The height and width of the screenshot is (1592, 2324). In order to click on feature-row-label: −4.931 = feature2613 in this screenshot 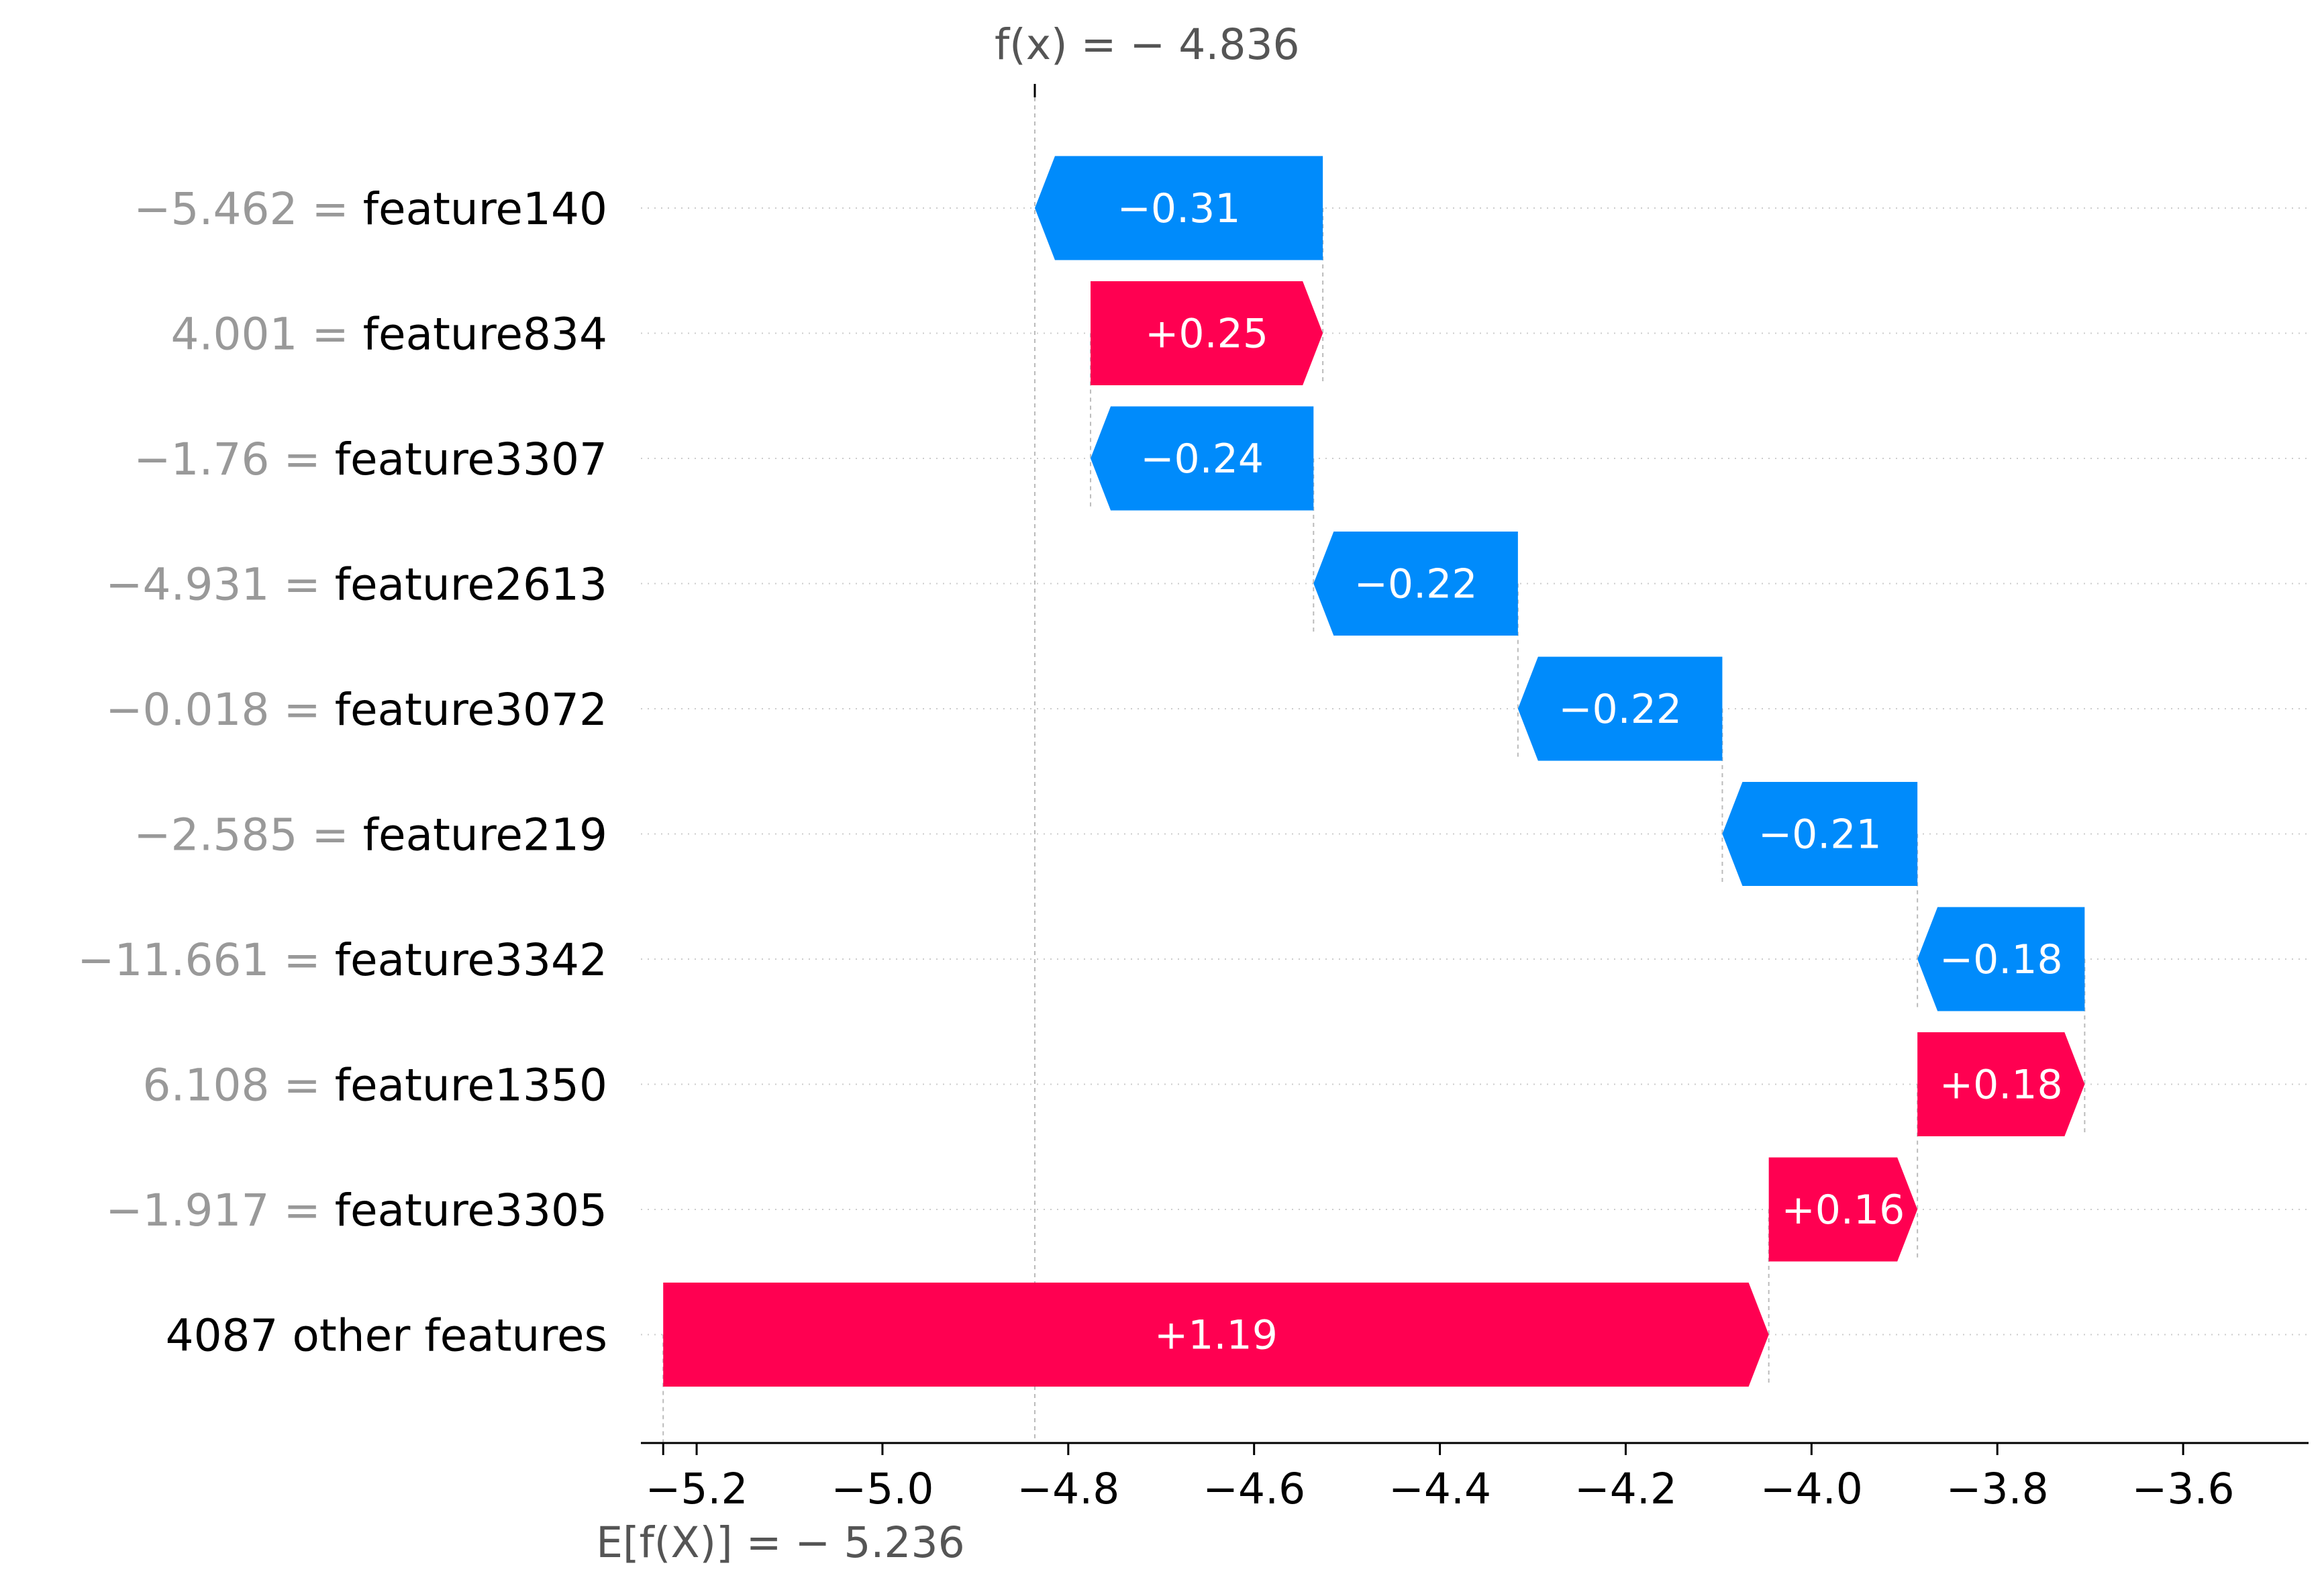, I will do `click(356, 584)`.